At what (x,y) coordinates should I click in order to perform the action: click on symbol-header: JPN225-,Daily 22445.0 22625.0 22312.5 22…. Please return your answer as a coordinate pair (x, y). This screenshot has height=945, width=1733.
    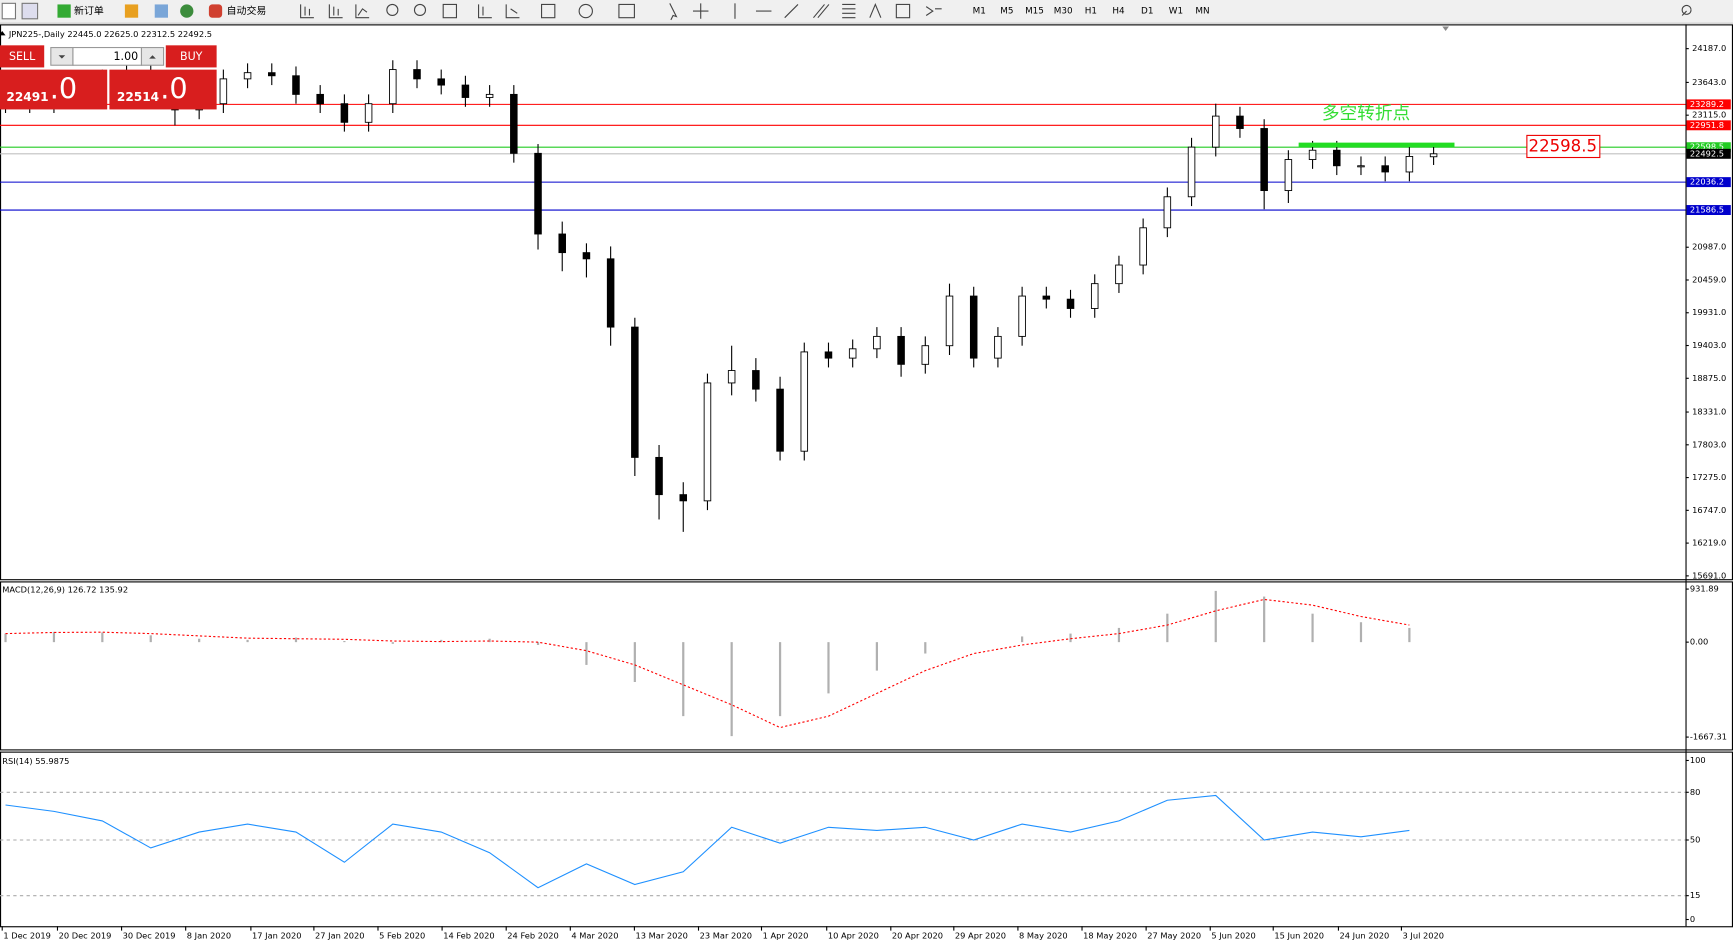
    Looking at the image, I should click on (110, 34).